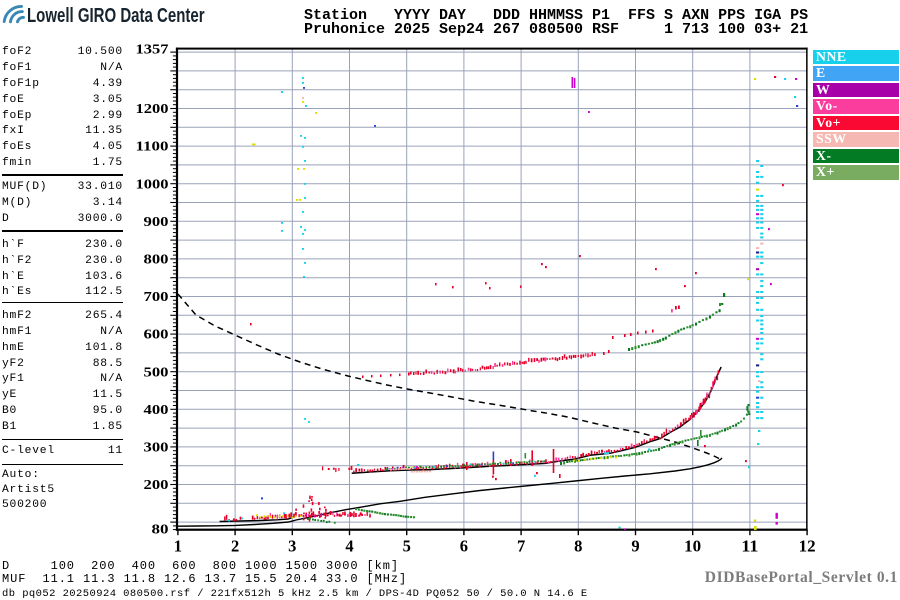 The width and height of the screenshot is (900, 600). Describe the element at coordinates (156, 334) in the screenshot. I see `svg-text: 600` at that location.